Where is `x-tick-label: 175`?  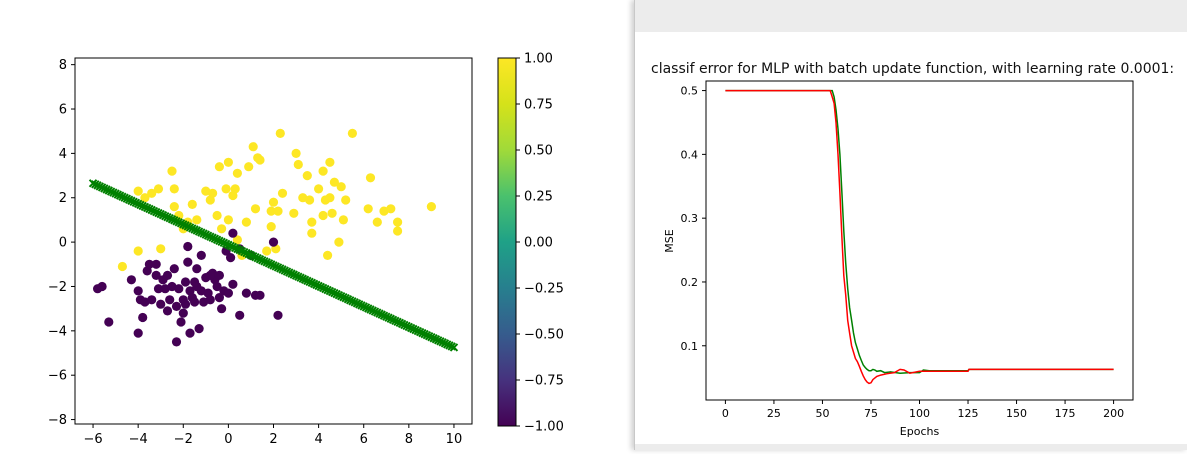 x-tick-label: 175 is located at coordinates (1065, 413).